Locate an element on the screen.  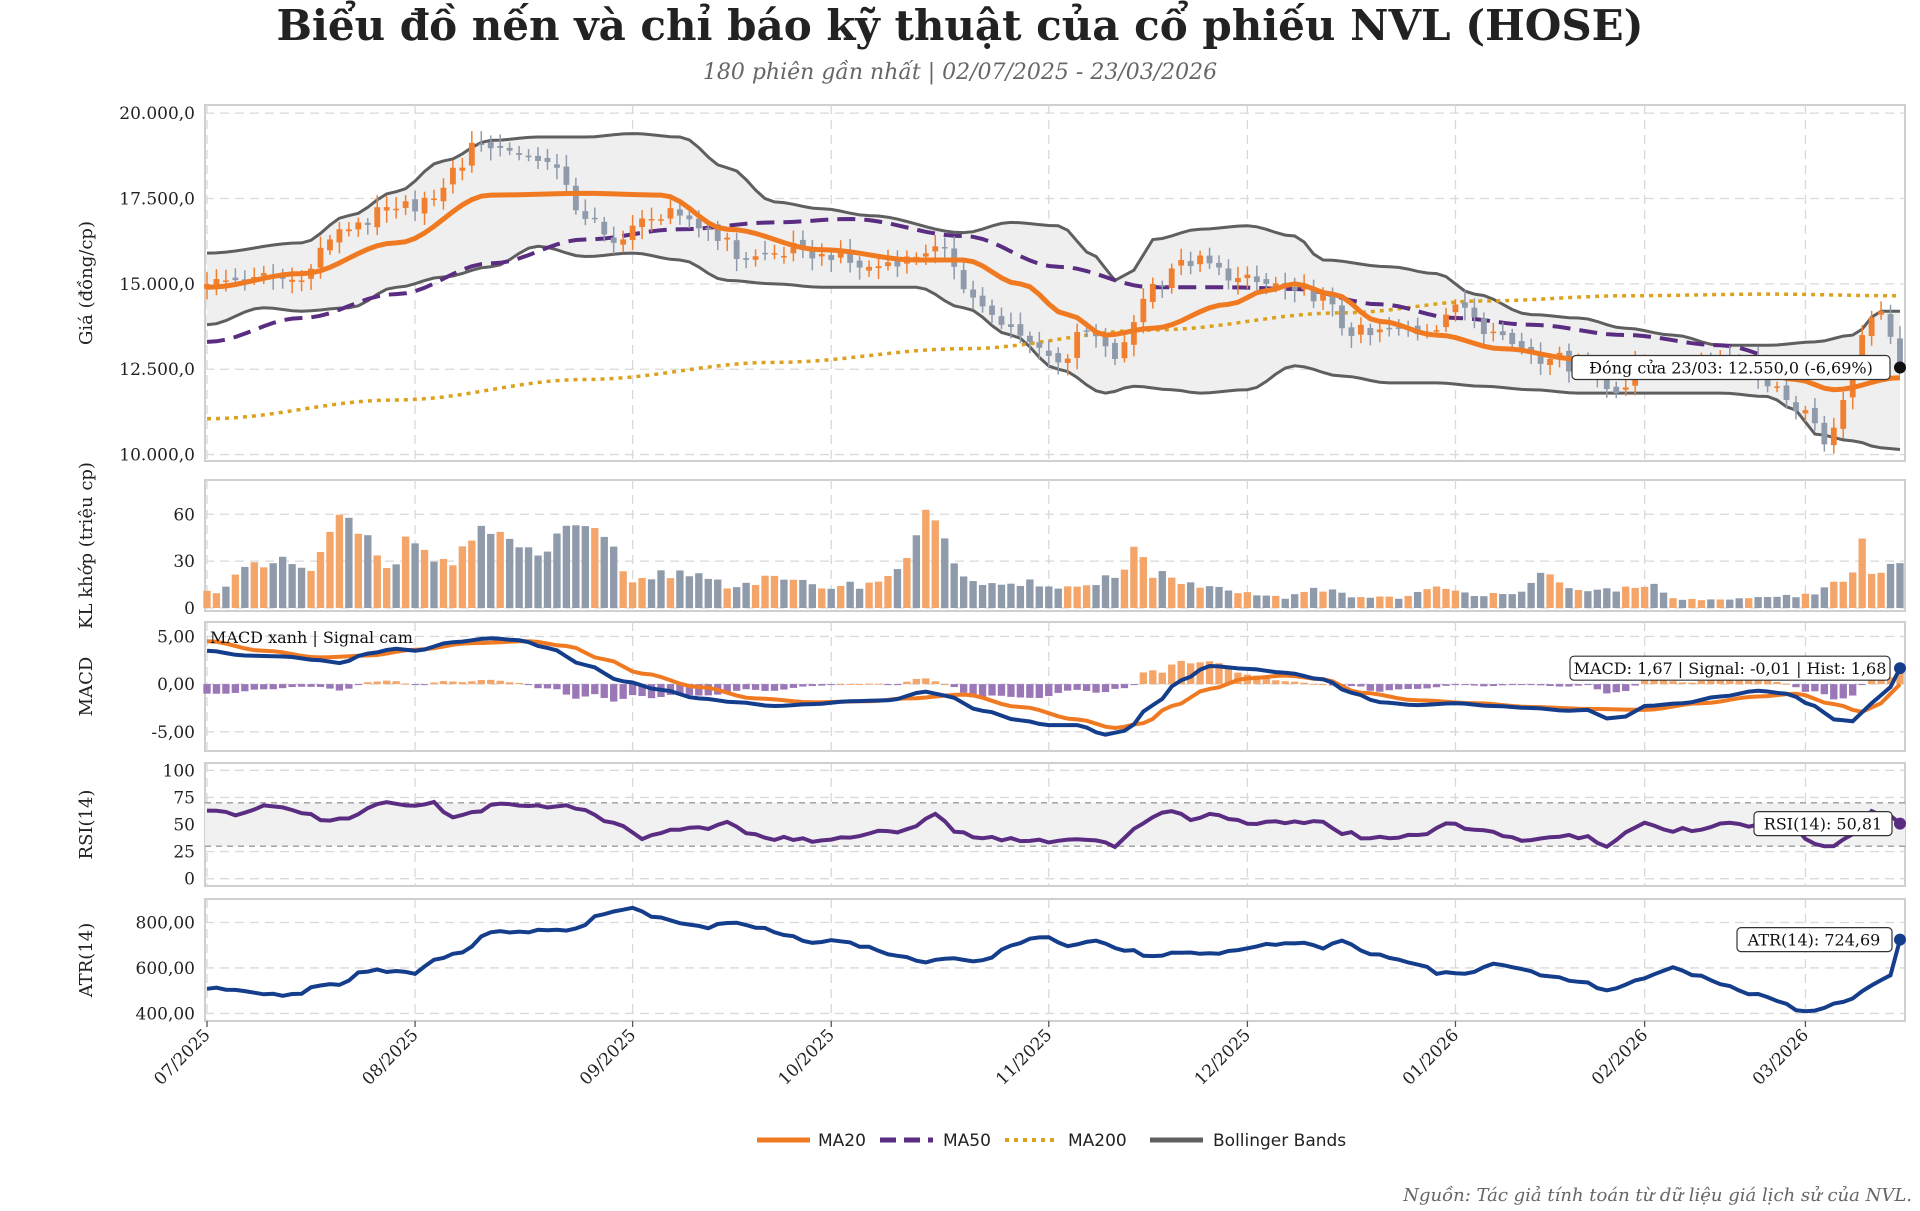
y-tick-label: 25 is located at coordinates (184, 853).